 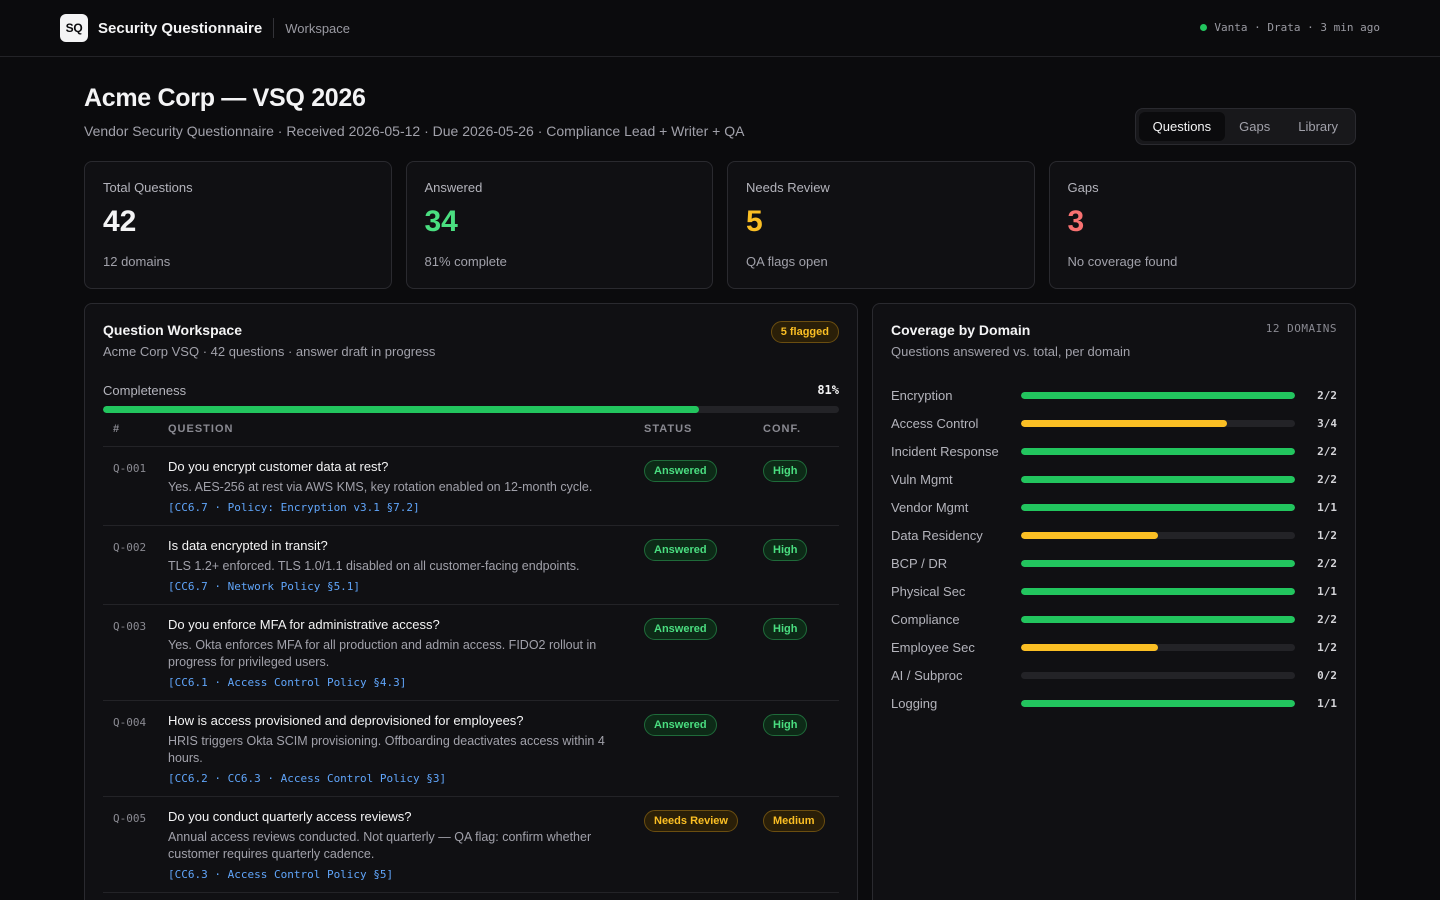 What do you see at coordinates (804, 332) in the screenshot?
I see `flagged-badge: 5 flagged` at bounding box center [804, 332].